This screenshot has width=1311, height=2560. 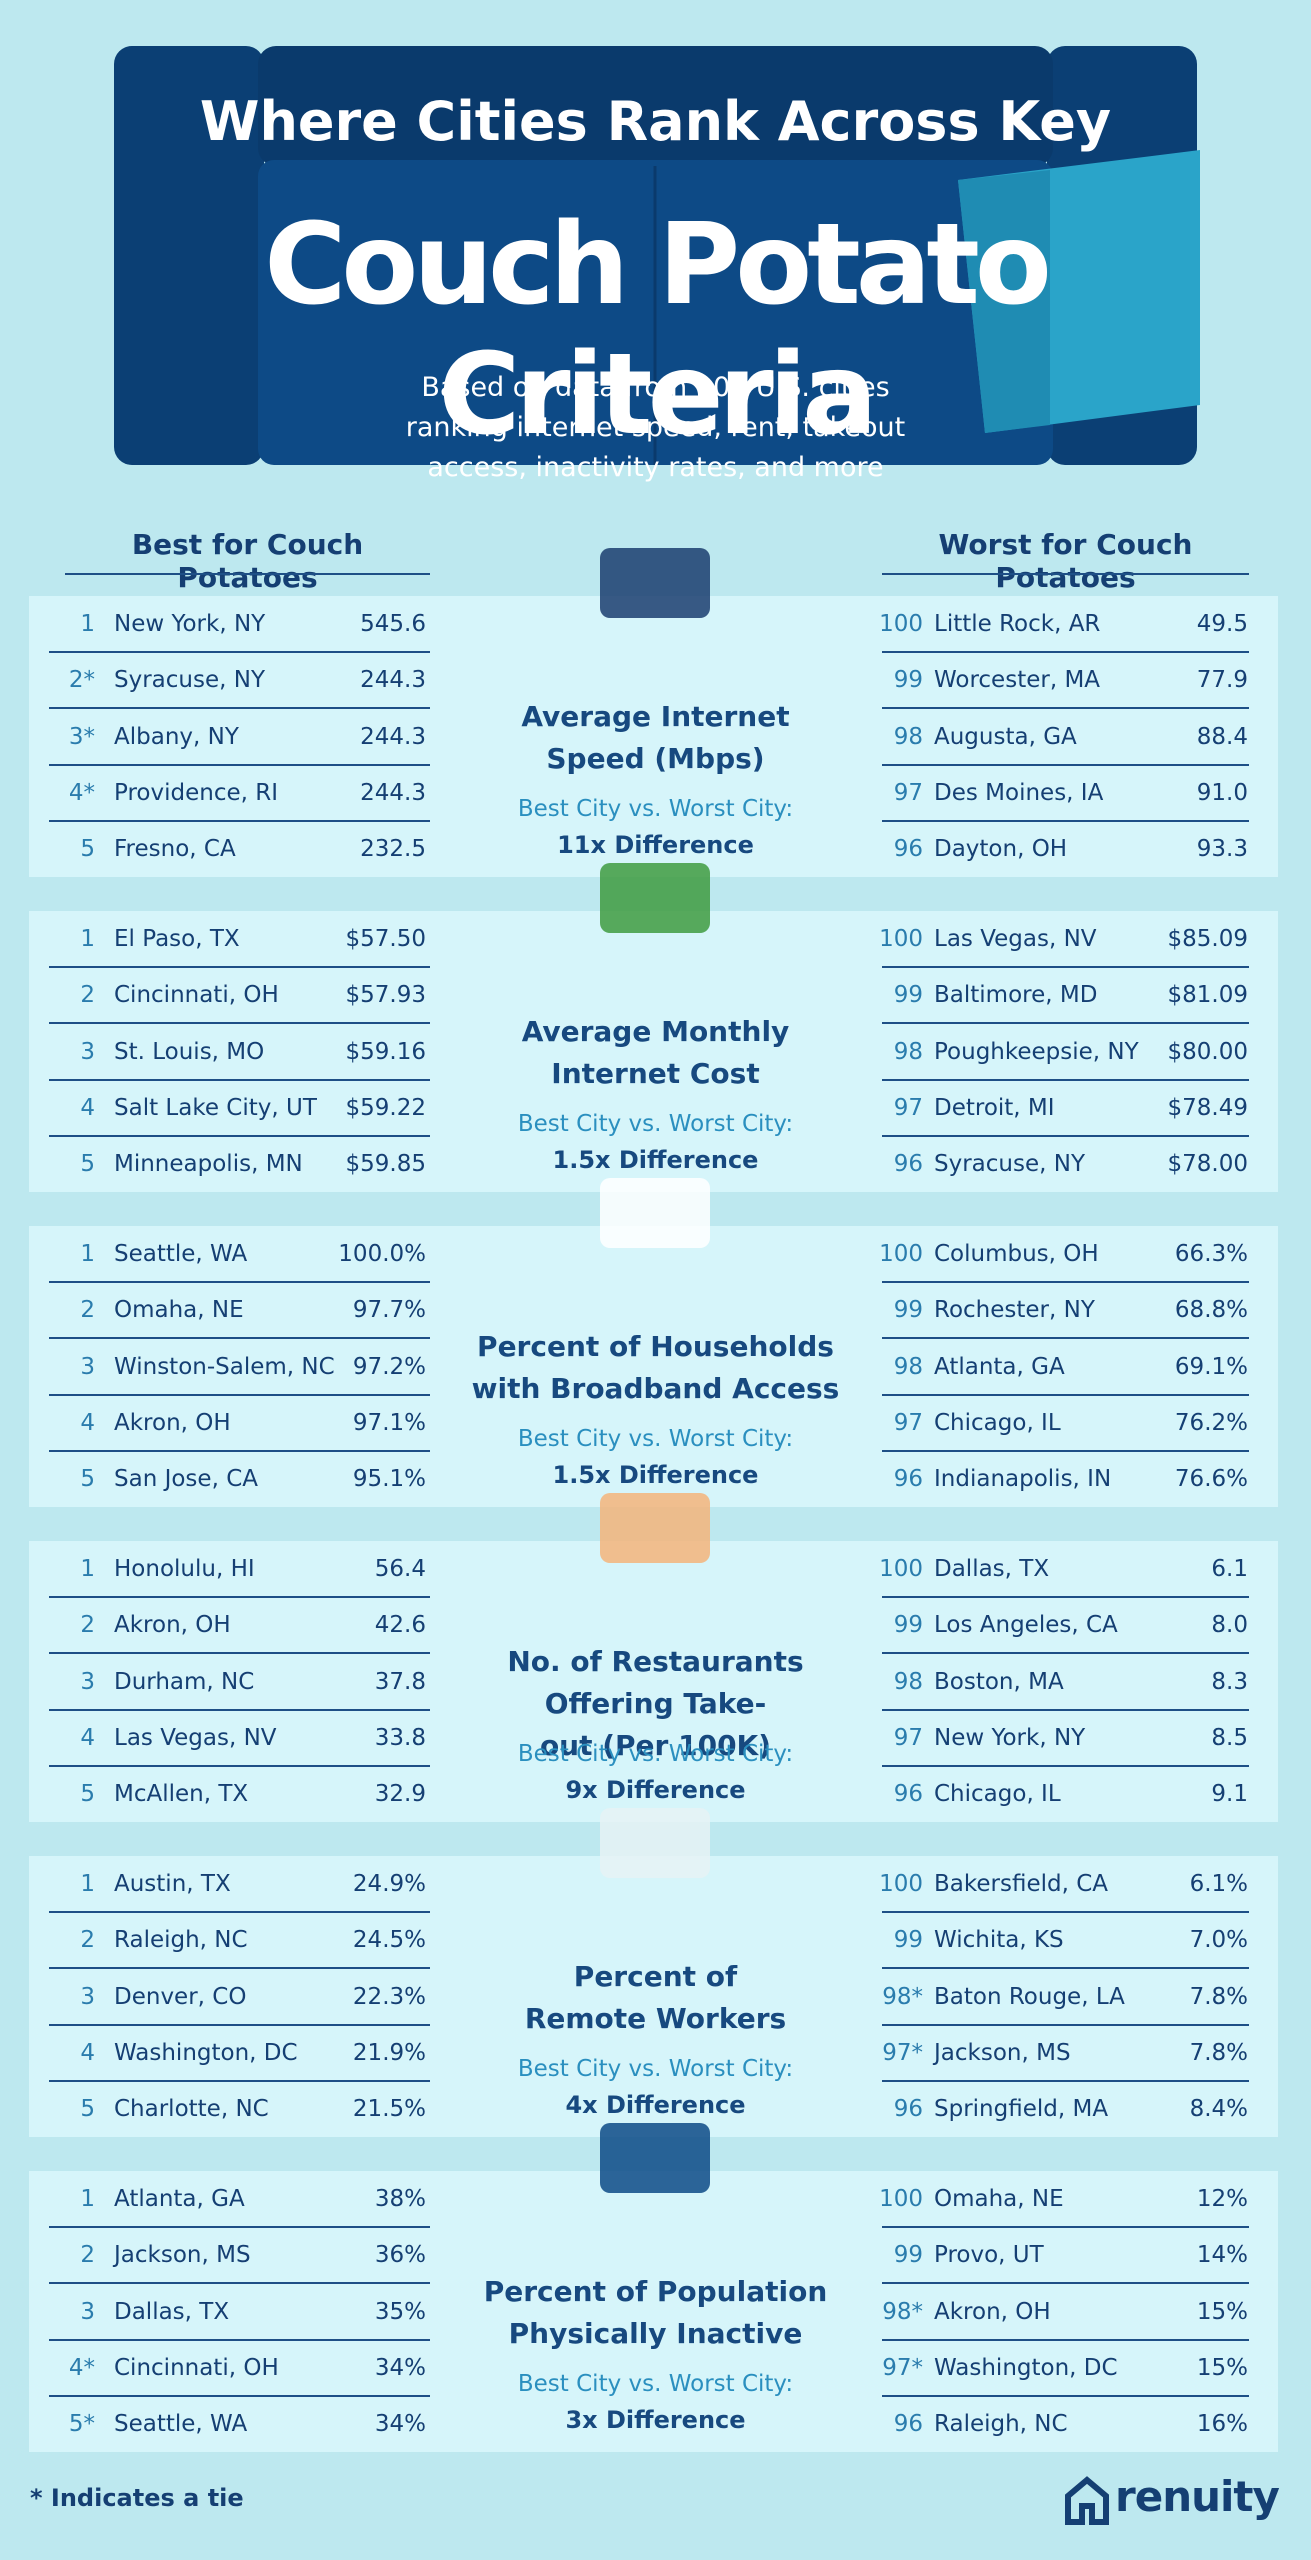 What do you see at coordinates (992, 1569) in the screenshot?
I see `city: Dallas, TX` at bounding box center [992, 1569].